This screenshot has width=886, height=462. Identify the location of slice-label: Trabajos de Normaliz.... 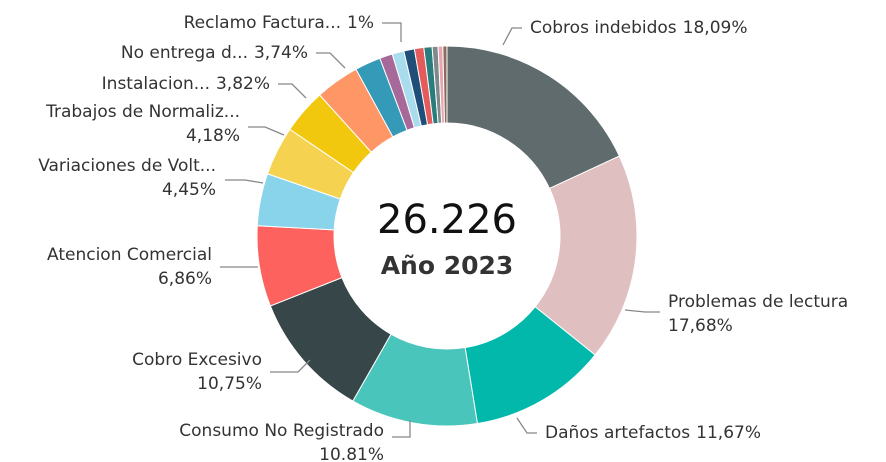
(142, 112).